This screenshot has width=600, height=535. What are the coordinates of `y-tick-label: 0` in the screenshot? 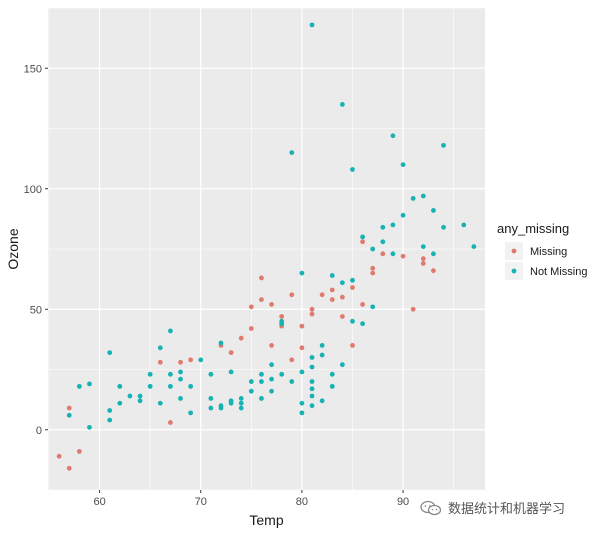 It's located at (39, 431).